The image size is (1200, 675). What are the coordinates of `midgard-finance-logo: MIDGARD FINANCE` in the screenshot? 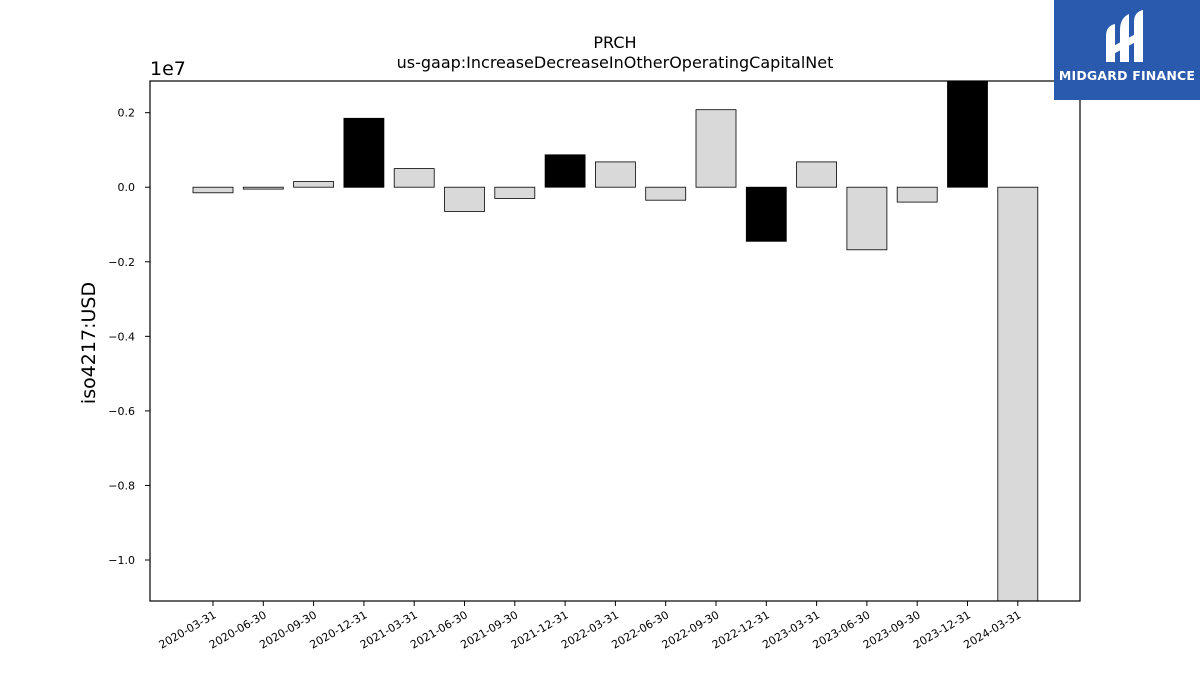 It's located at (1127, 50).